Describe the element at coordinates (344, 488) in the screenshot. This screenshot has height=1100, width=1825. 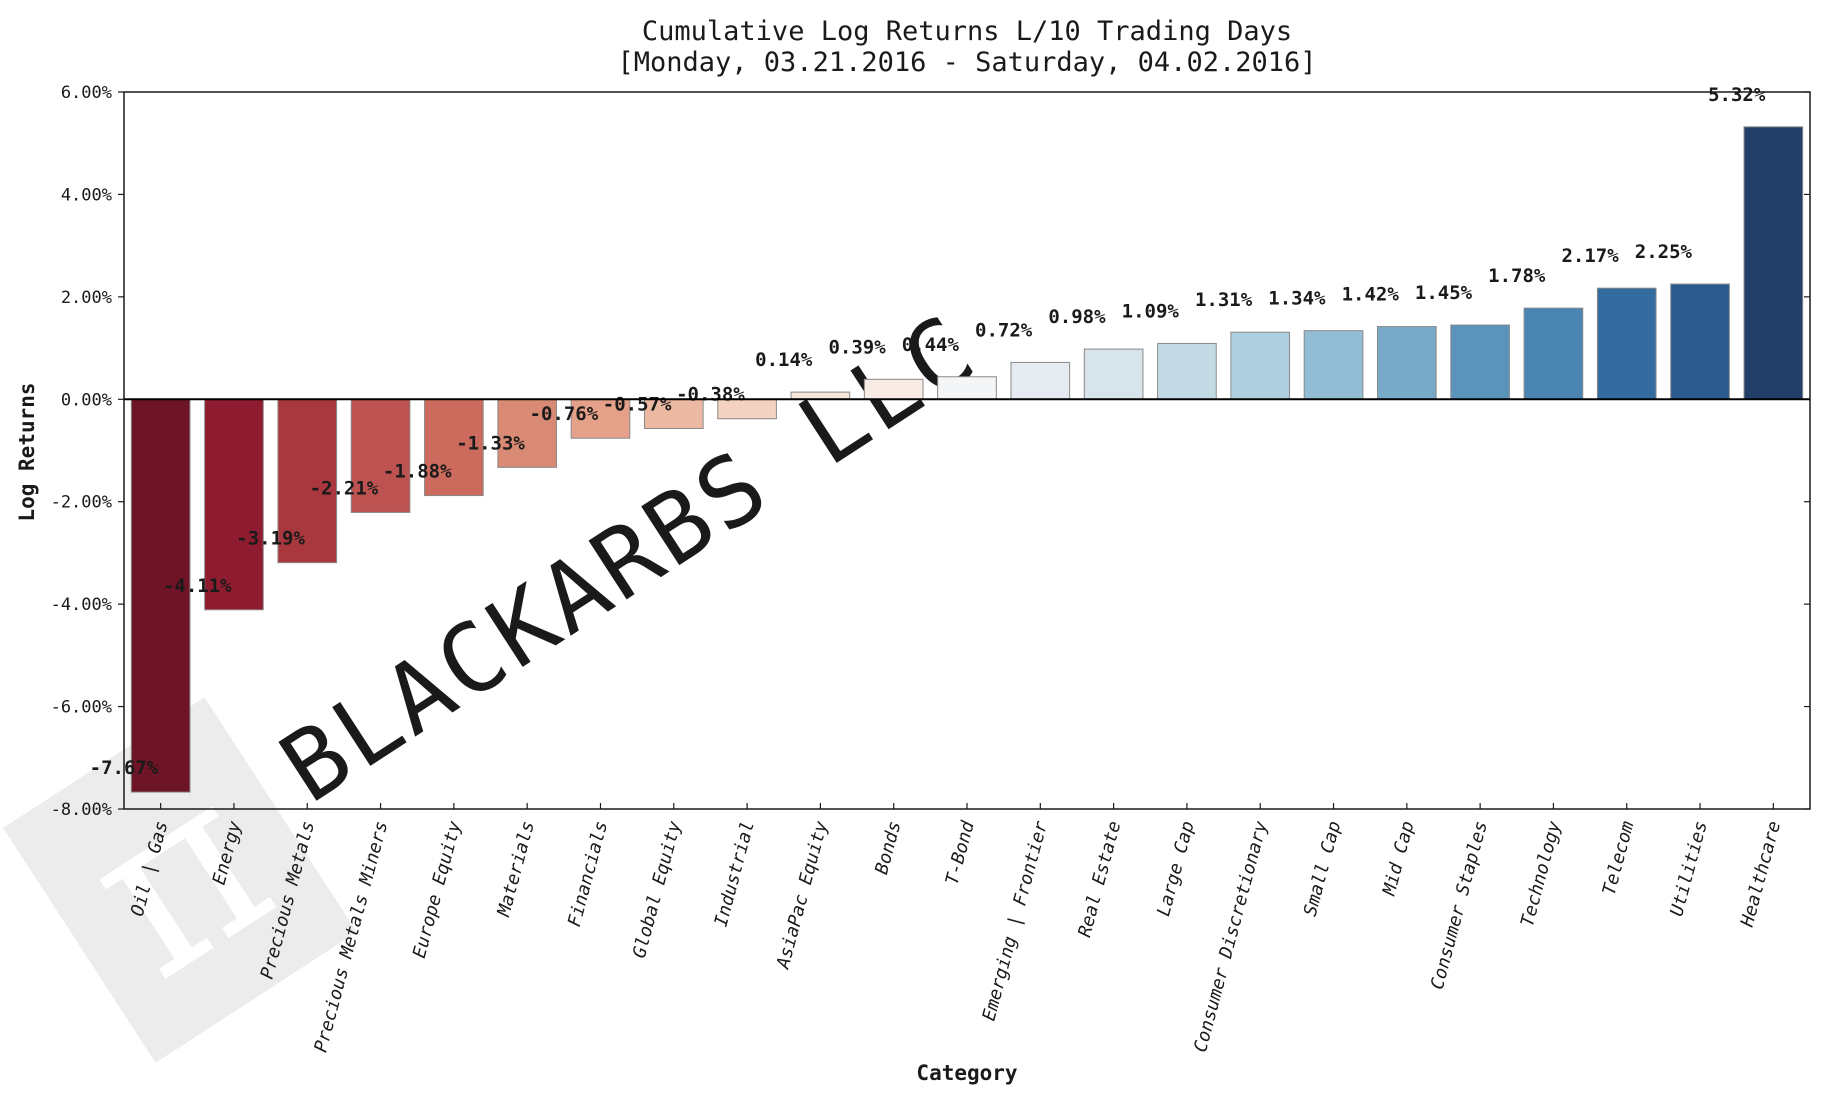
I see `data-label: -2.21%` at that location.